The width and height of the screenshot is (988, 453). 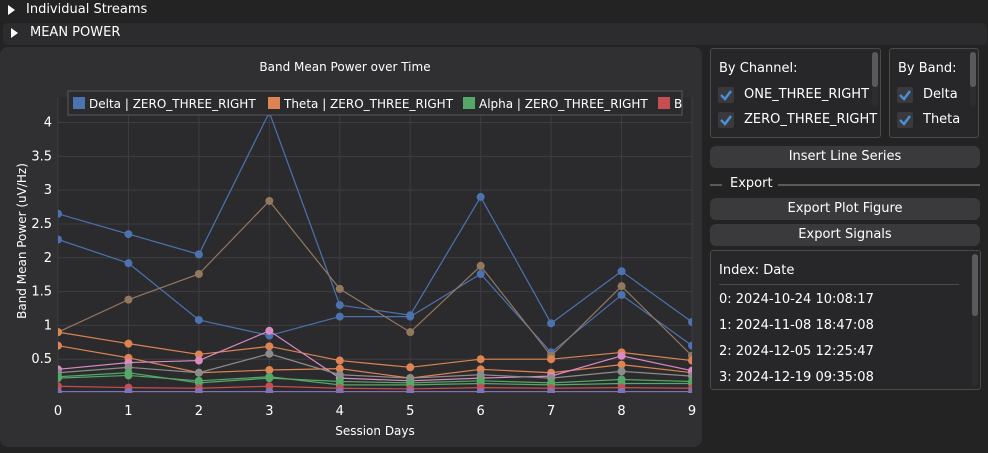 I want to click on y-tick-label: 3.5, so click(x=41, y=156).